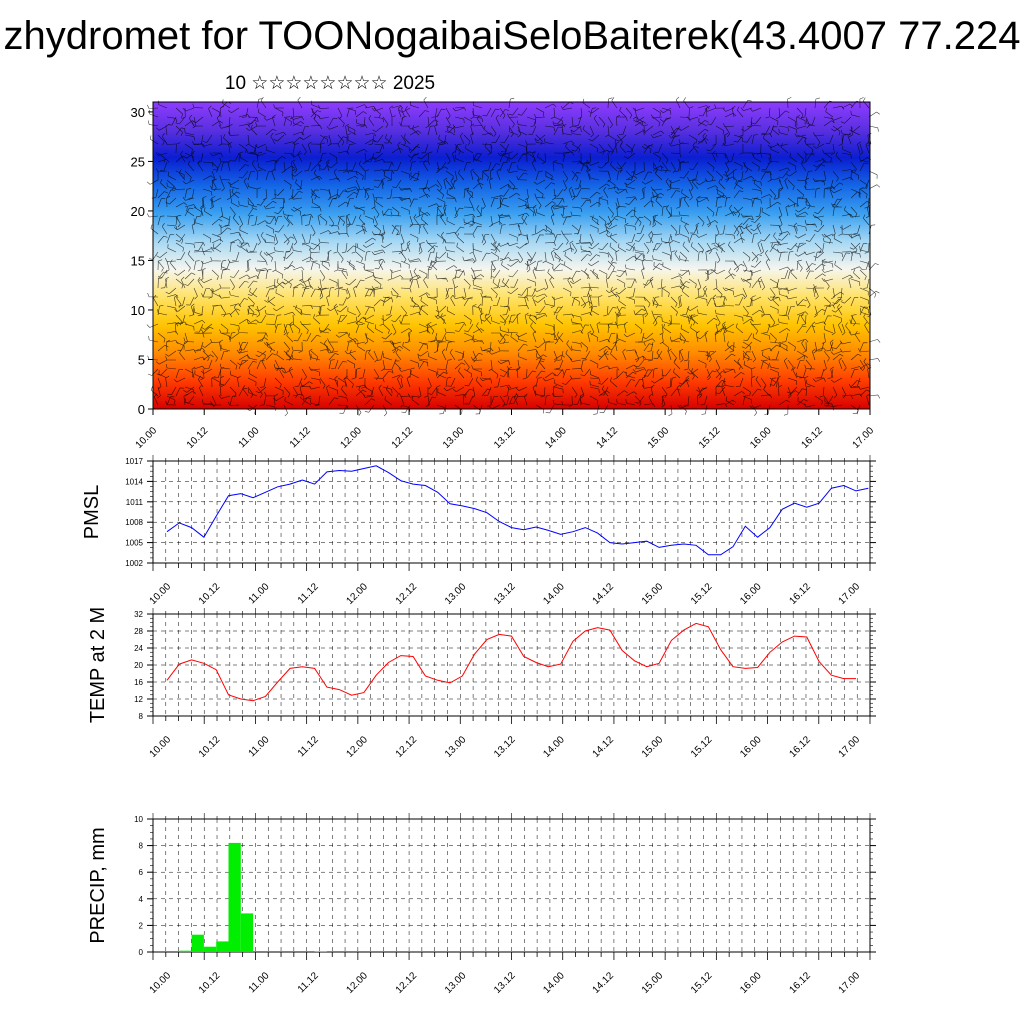 The height and width of the screenshot is (1024, 1024). I want to click on temp-series-line, so click(511, 662).